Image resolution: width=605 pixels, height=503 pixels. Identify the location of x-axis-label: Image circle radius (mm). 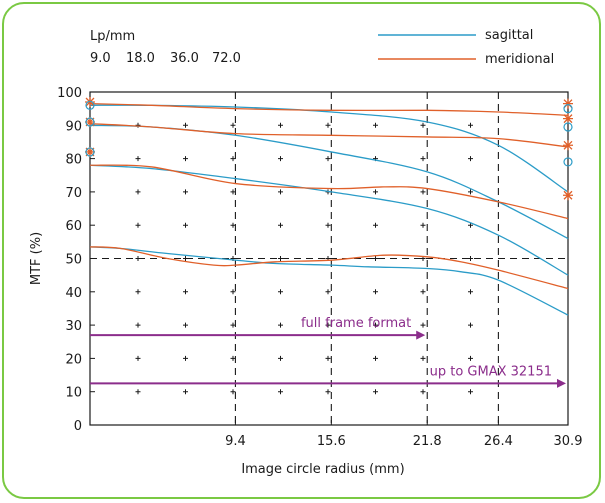
(322, 469).